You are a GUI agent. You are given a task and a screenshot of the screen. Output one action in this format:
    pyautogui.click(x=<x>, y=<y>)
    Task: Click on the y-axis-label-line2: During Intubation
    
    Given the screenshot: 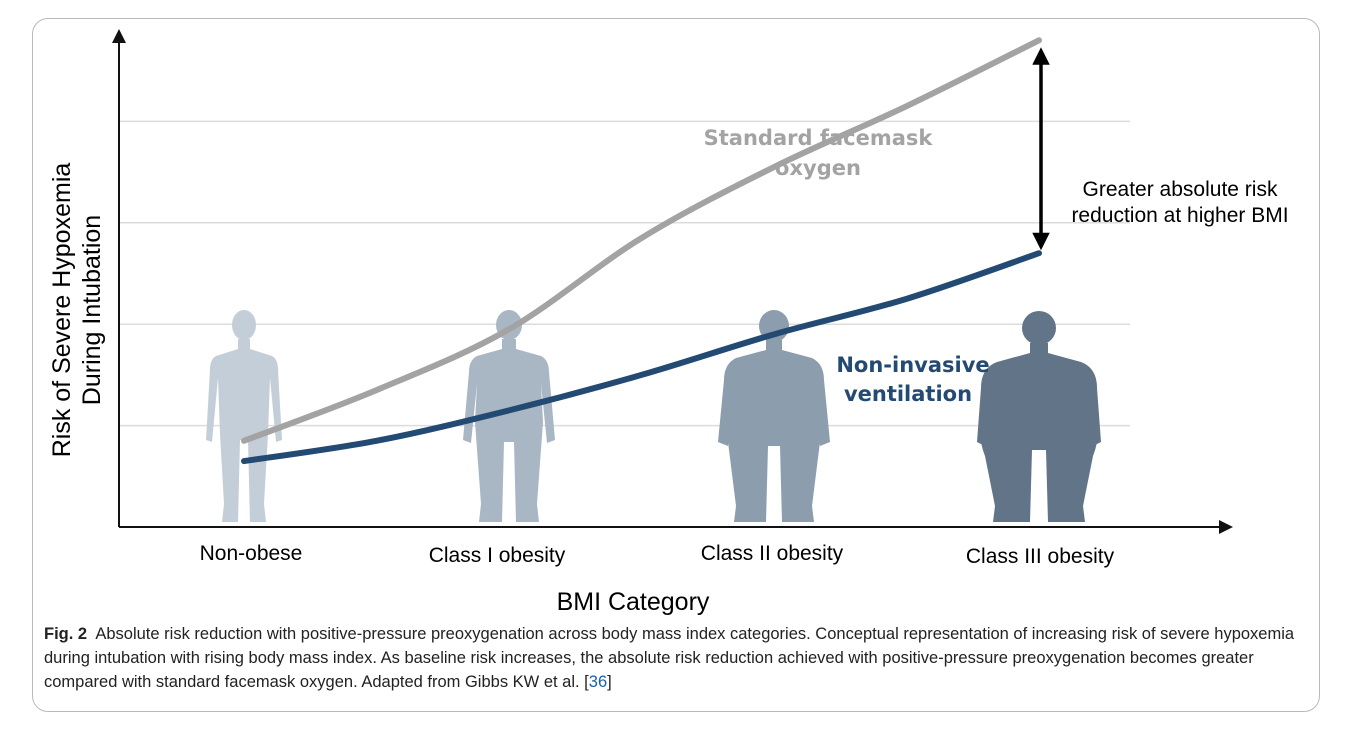 What is the action you would take?
    pyautogui.click(x=92, y=310)
    